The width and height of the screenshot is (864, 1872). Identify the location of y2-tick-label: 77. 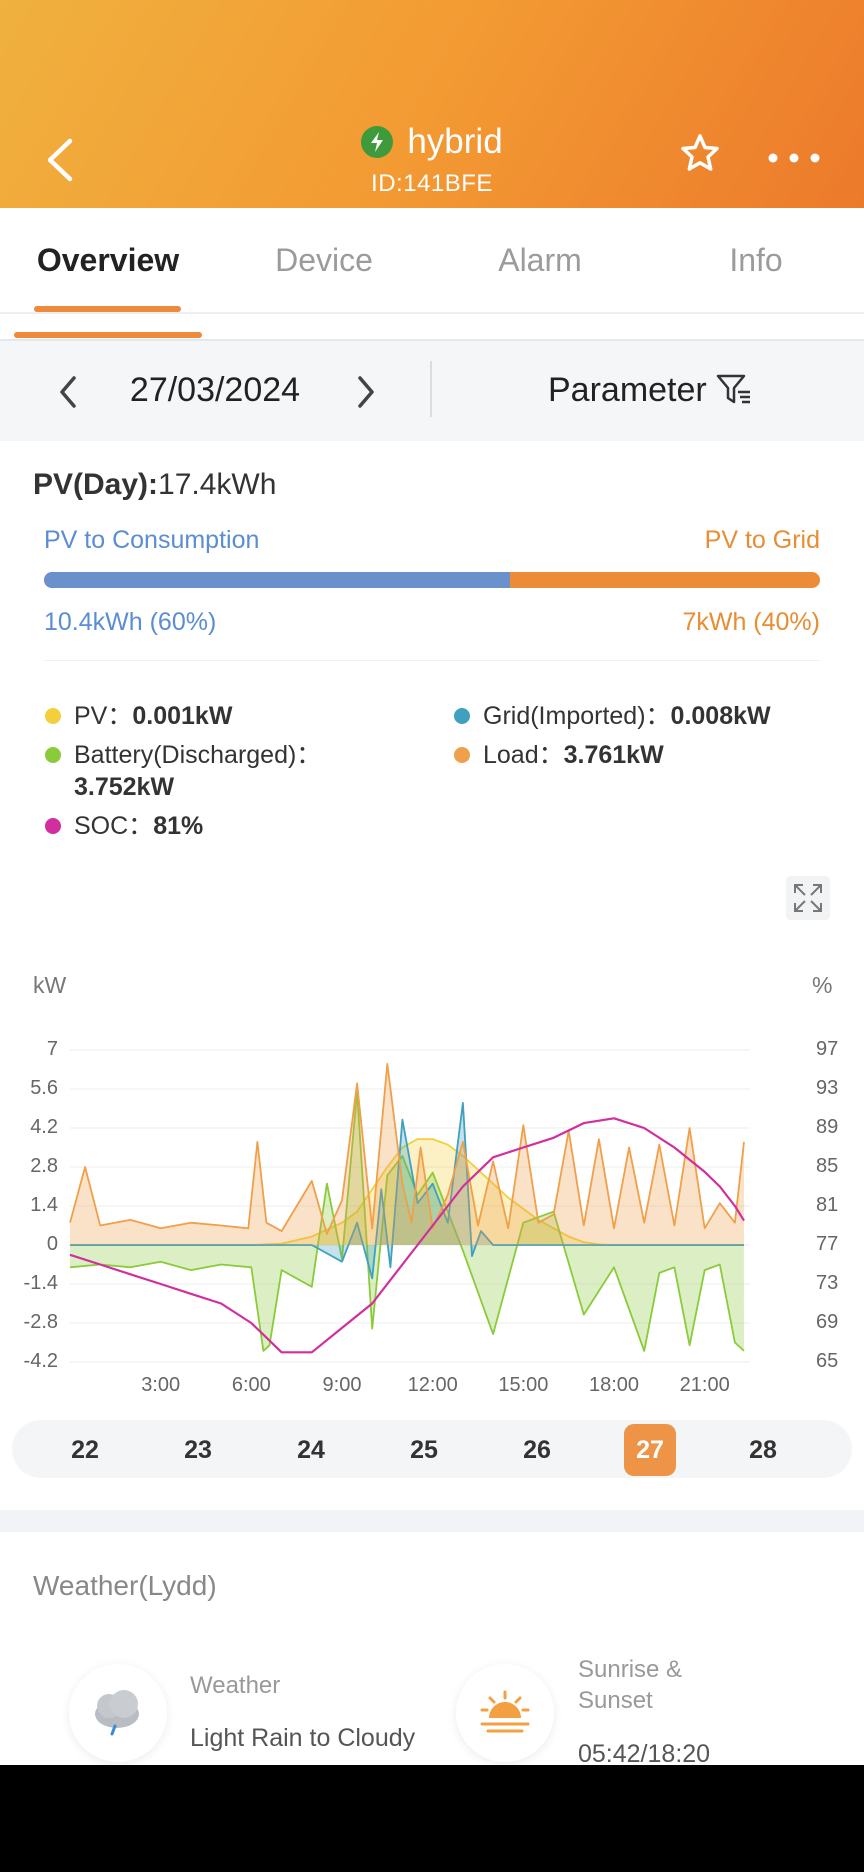
(827, 1244).